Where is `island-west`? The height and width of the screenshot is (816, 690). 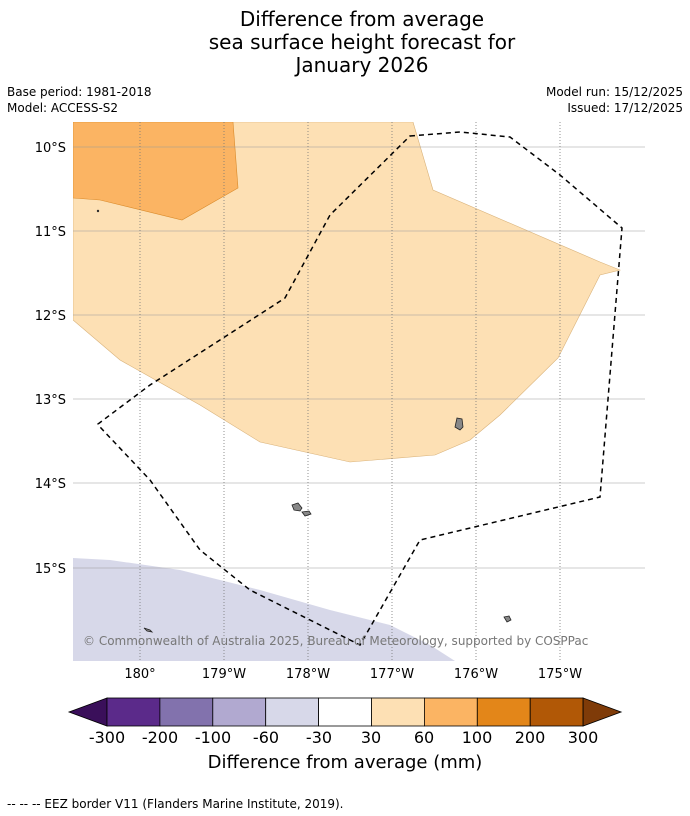 island-west is located at coordinates (148, 630).